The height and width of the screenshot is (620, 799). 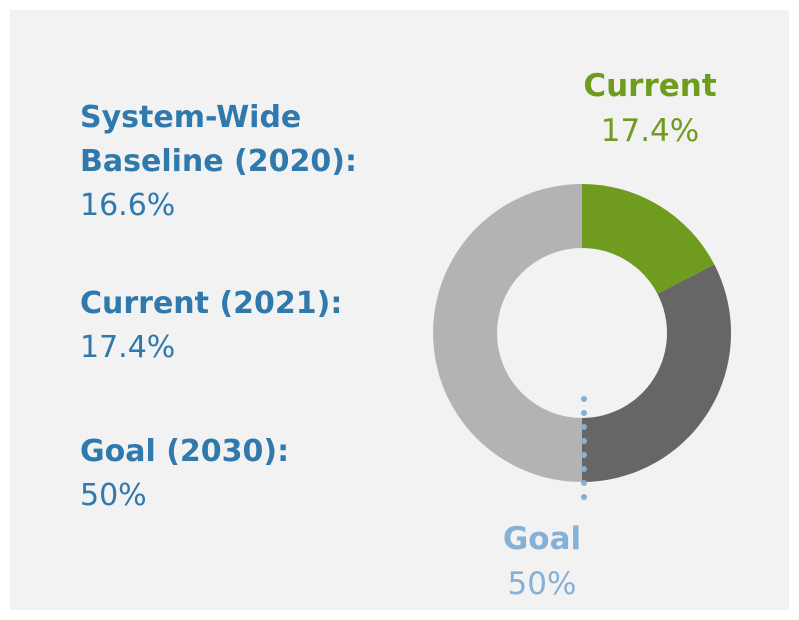 I want to click on annotation-text: 17.4%, so click(x=650, y=131).